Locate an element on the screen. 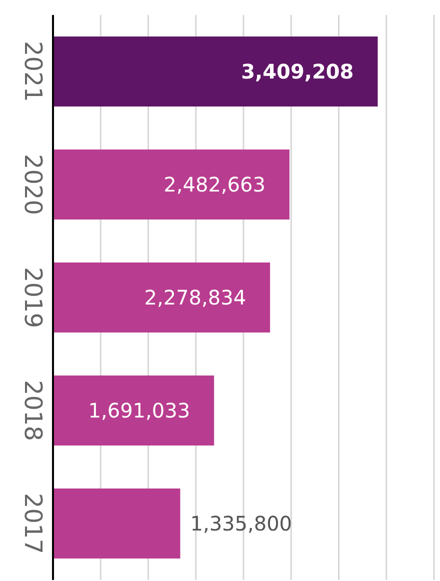  y-tick-label: 2018 is located at coordinates (33, 411).